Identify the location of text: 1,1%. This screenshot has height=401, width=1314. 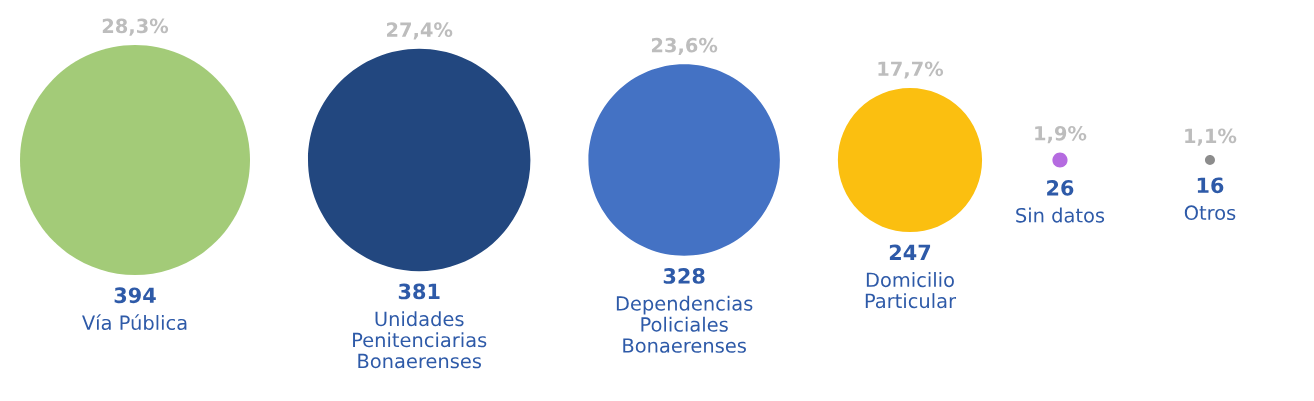
(1211, 137).